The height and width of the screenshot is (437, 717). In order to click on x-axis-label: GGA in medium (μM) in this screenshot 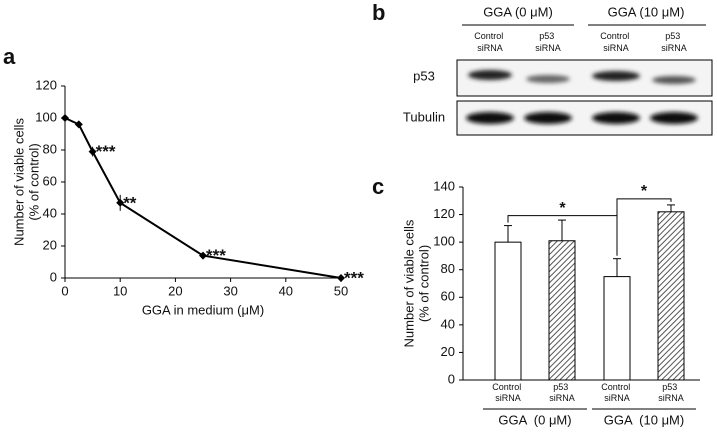, I will do `click(203, 309)`.